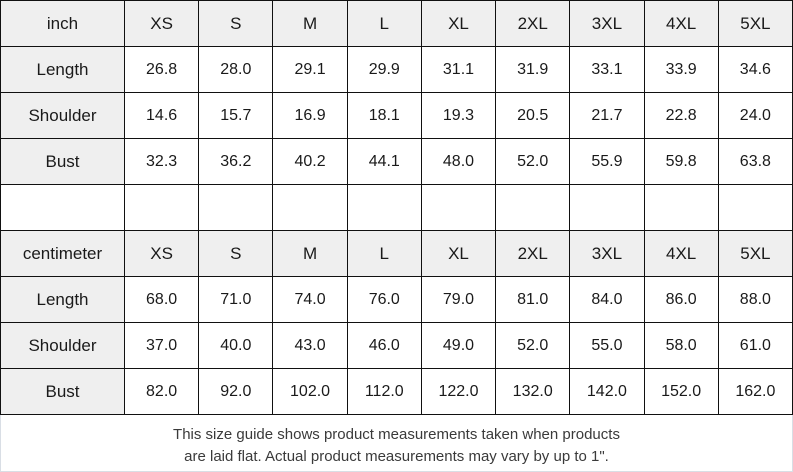 Image resolution: width=793 pixels, height=472 pixels. What do you see at coordinates (310, 345) in the screenshot?
I see `measurement-value: 43.0` at bounding box center [310, 345].